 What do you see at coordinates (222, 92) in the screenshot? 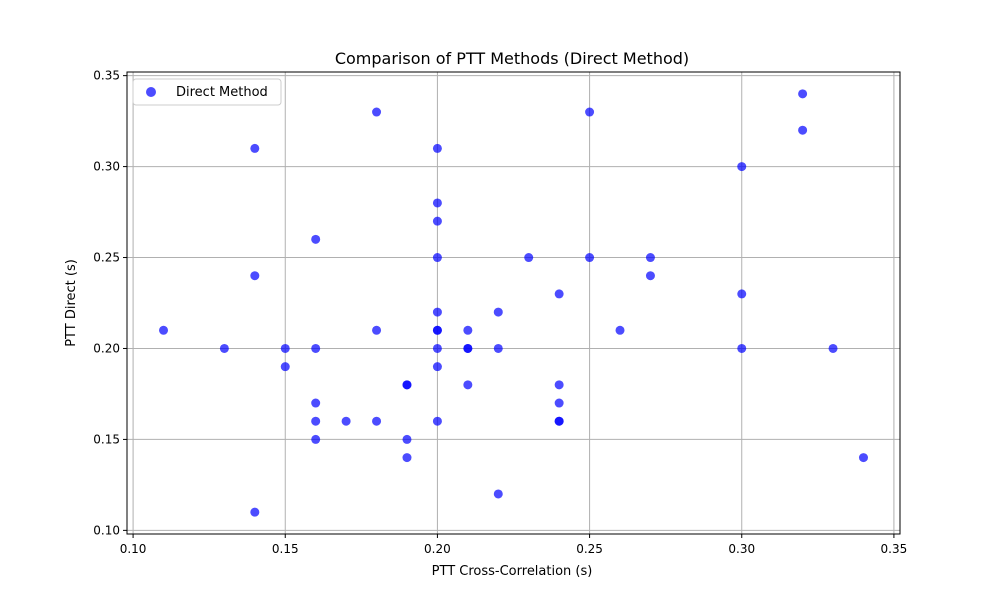
I see `legend-label: Direct Method` at bounding box center [222, 92].